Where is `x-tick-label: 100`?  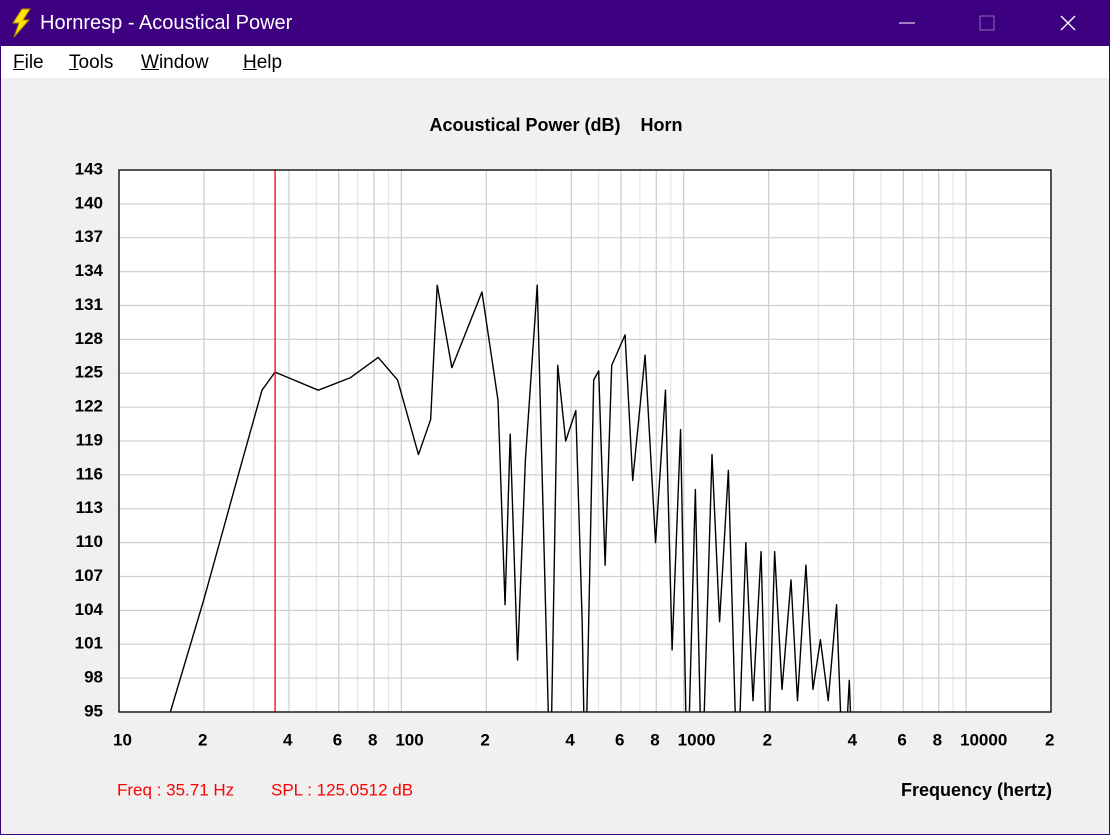 x-tick-label: 100 is located at coordinates (409, 739).